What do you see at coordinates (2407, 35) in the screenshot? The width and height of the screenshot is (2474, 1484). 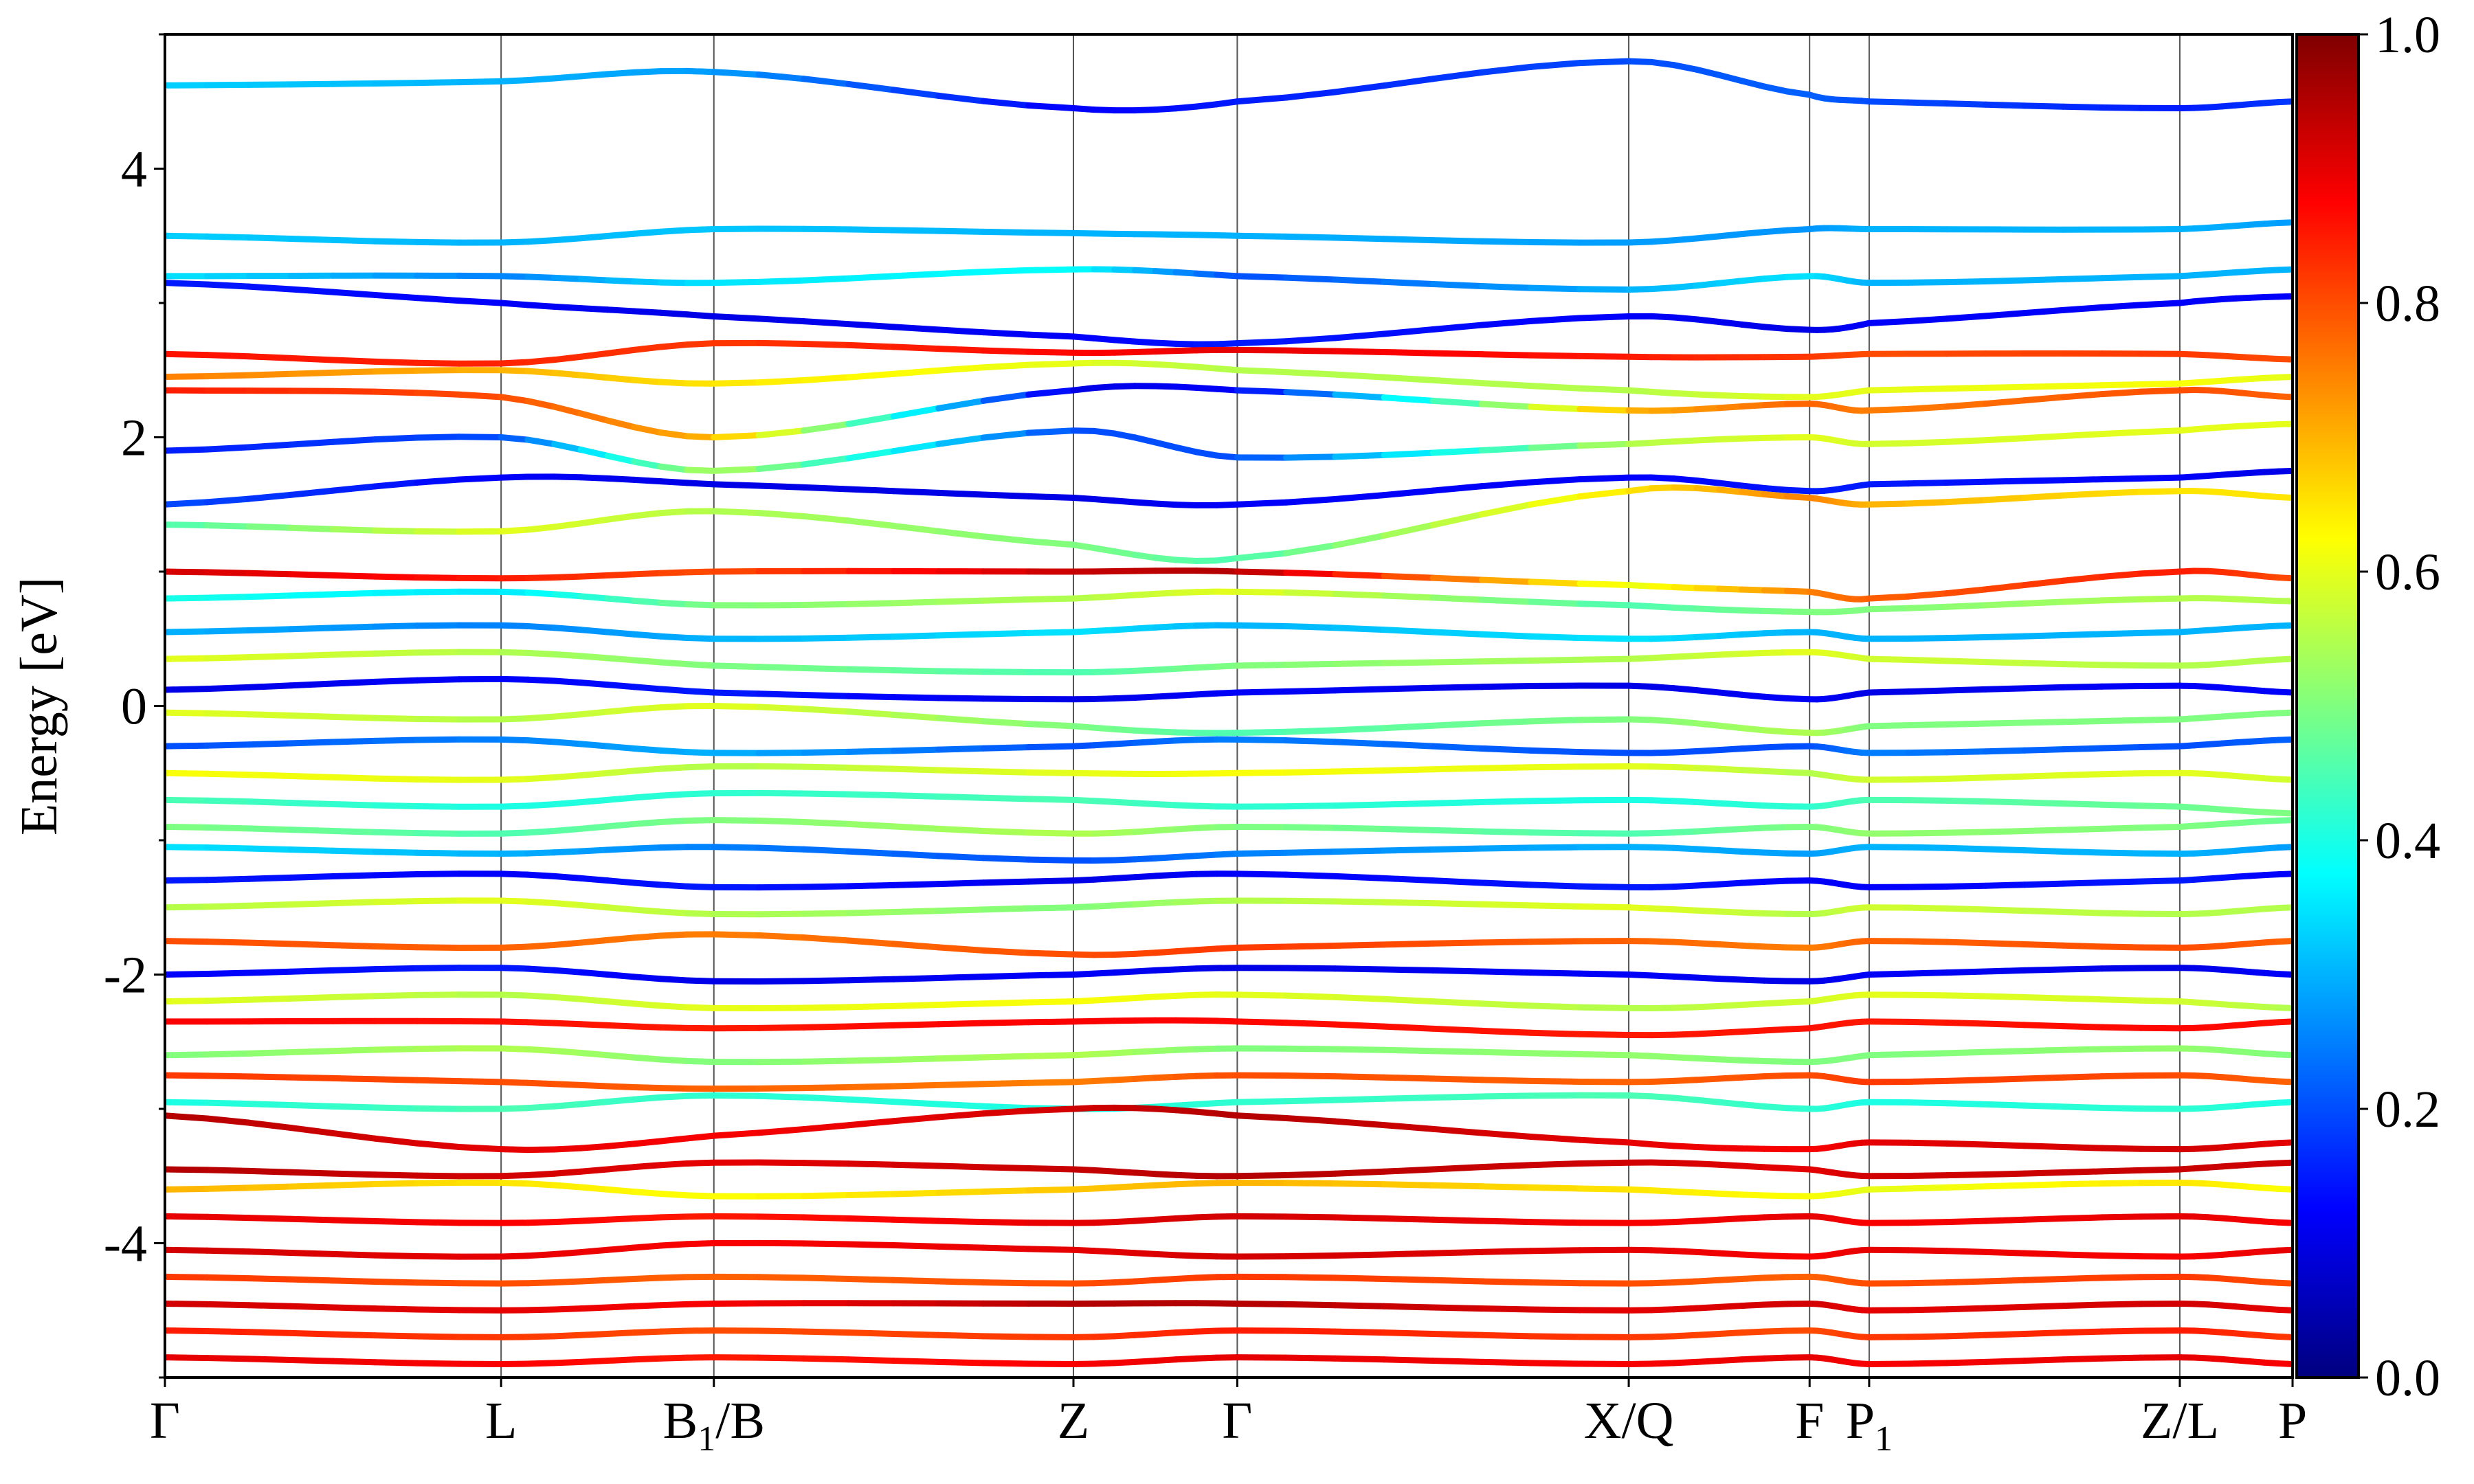 I see `colorbar-tick-label: 1.0` at bounding box center [2407, 35].